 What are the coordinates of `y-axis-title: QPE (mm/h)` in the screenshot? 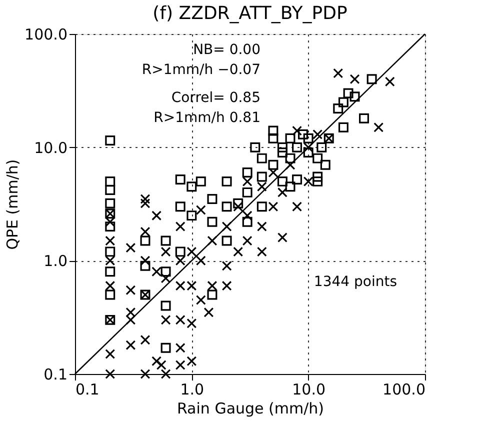 It's located at (13, 204).